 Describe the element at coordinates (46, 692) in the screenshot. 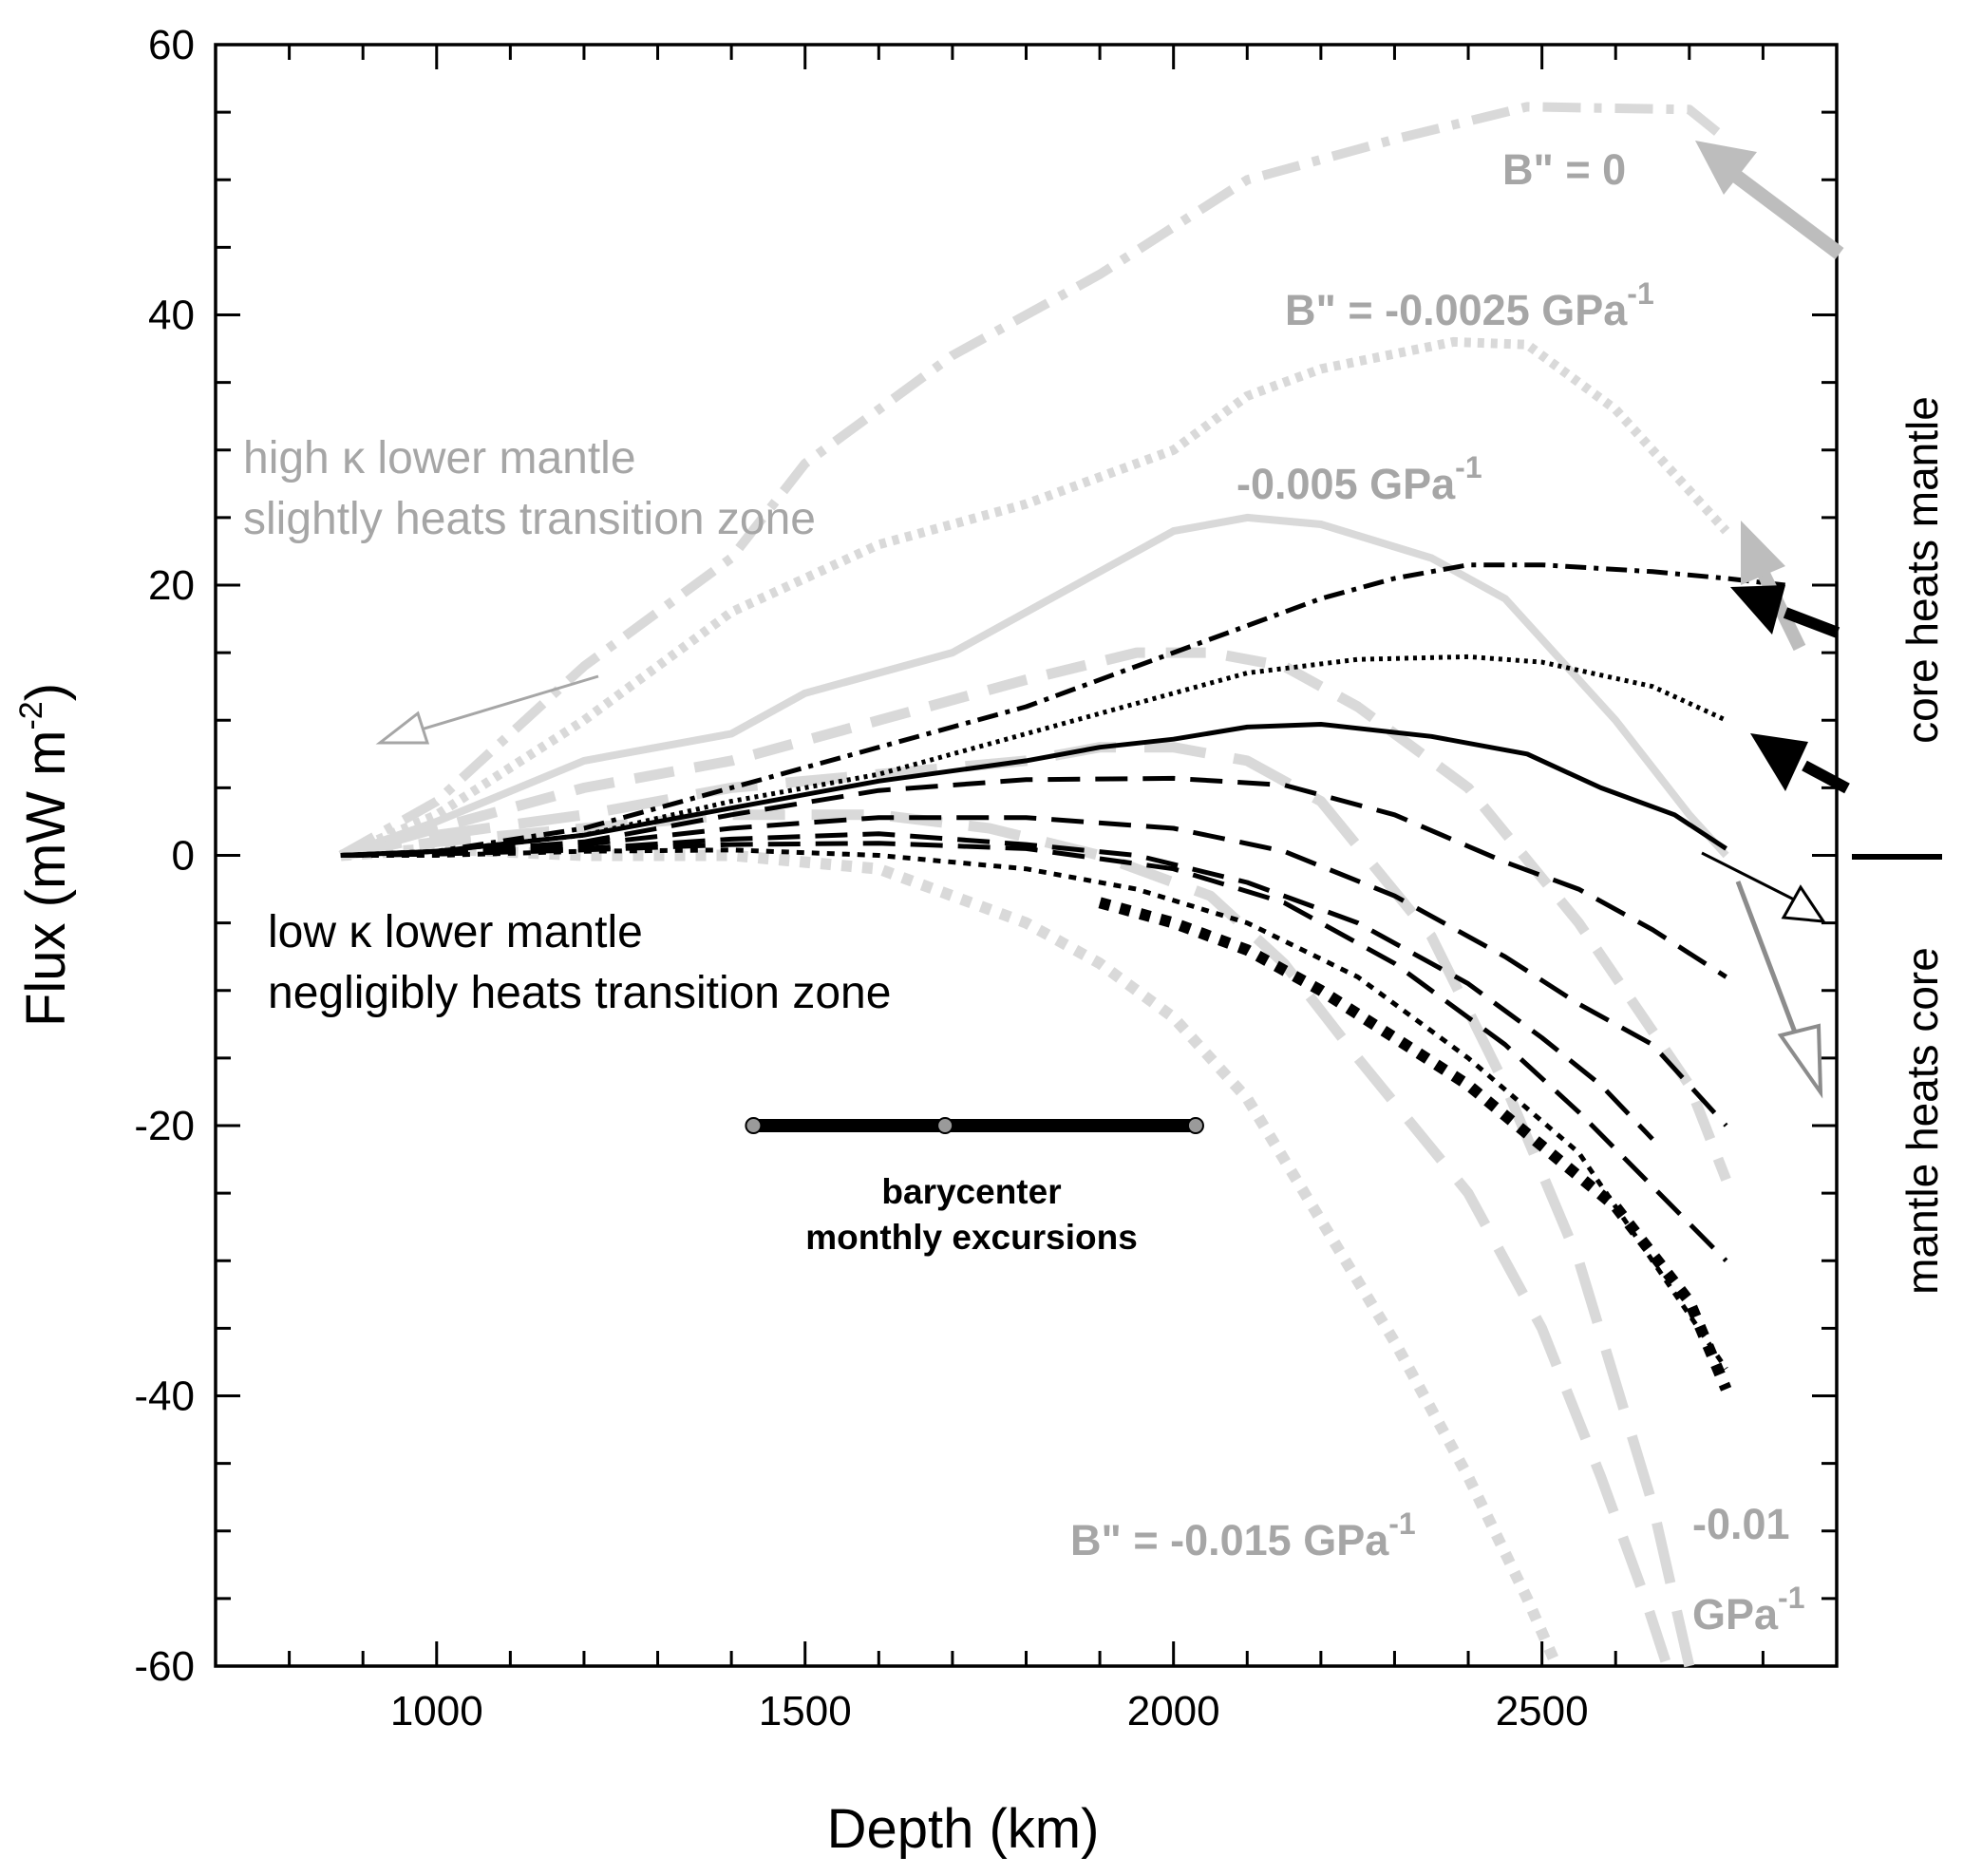

I see `y-axis-title-close: )` at that location.